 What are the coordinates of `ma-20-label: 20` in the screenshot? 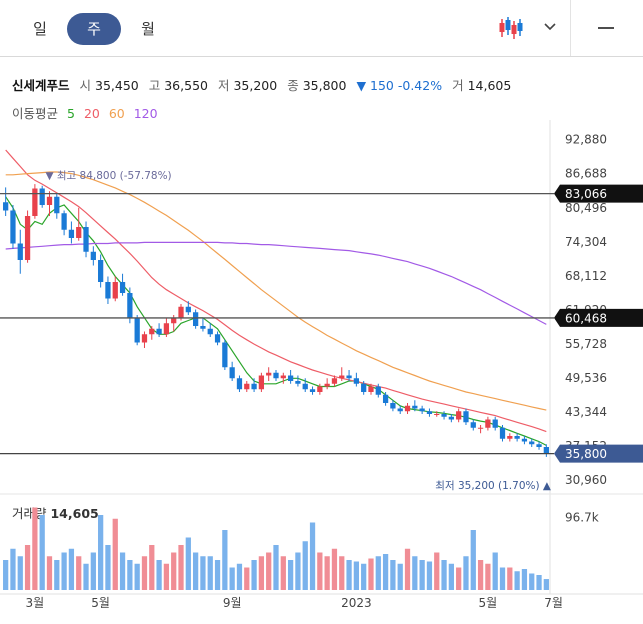 It's located at (91, 113).